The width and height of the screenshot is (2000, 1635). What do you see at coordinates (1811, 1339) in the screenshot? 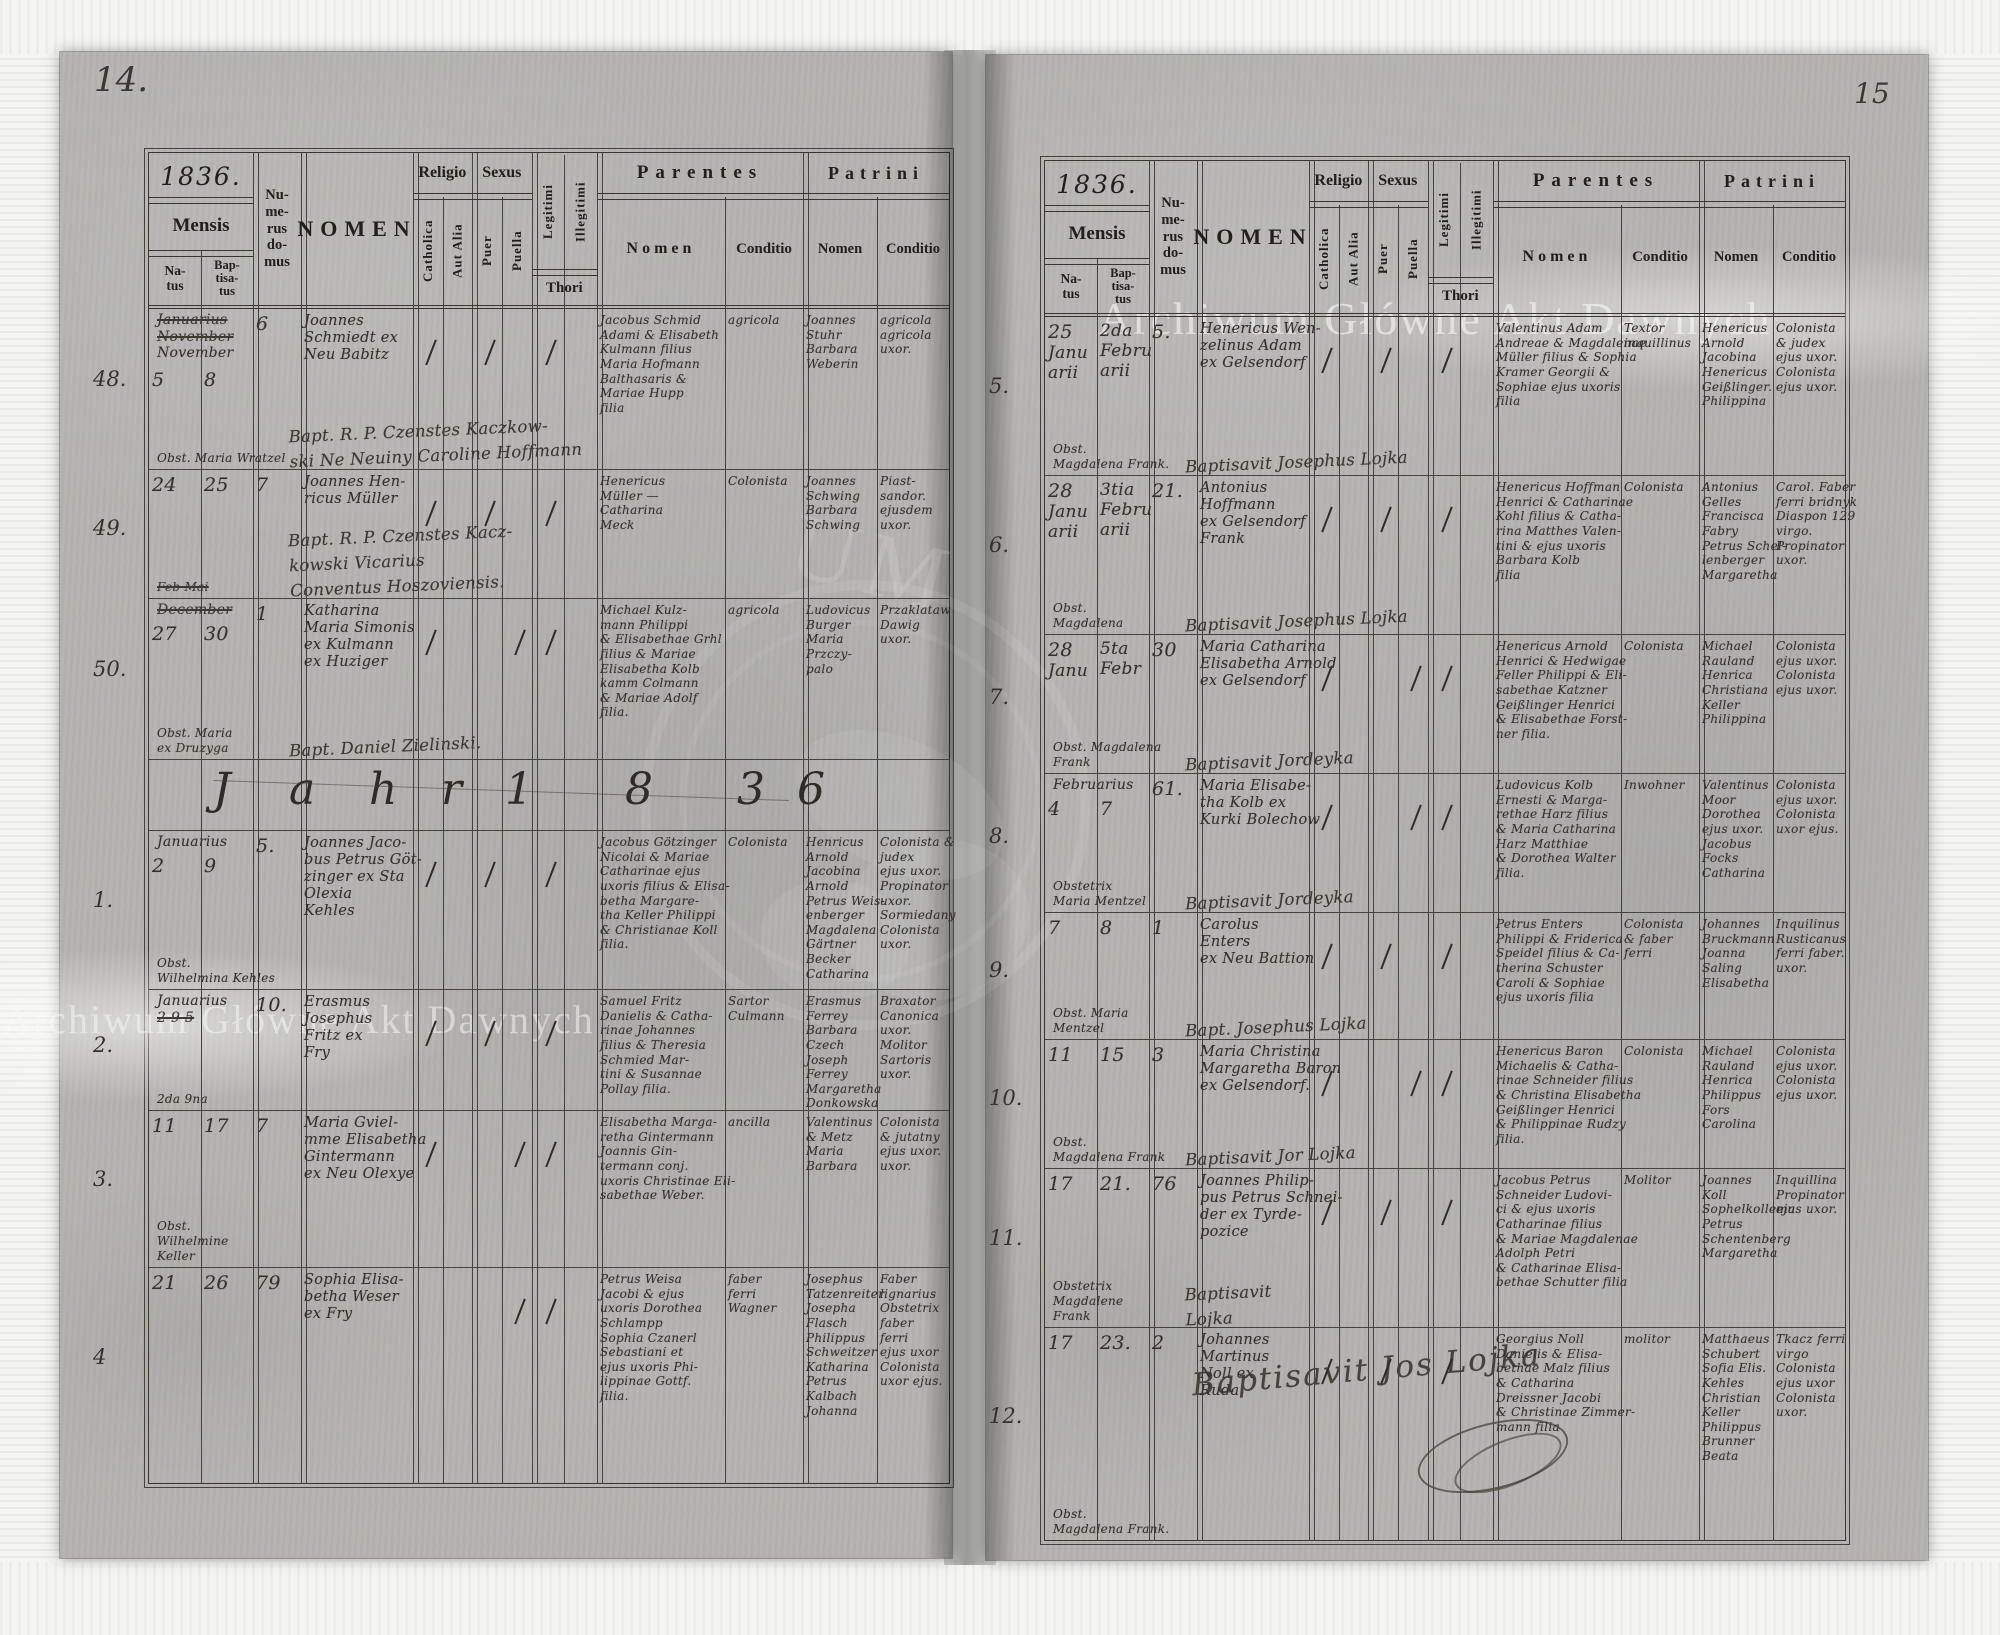
I see `handwritten-line: Tkacz ferri` at bounding box center [1811, 1339].